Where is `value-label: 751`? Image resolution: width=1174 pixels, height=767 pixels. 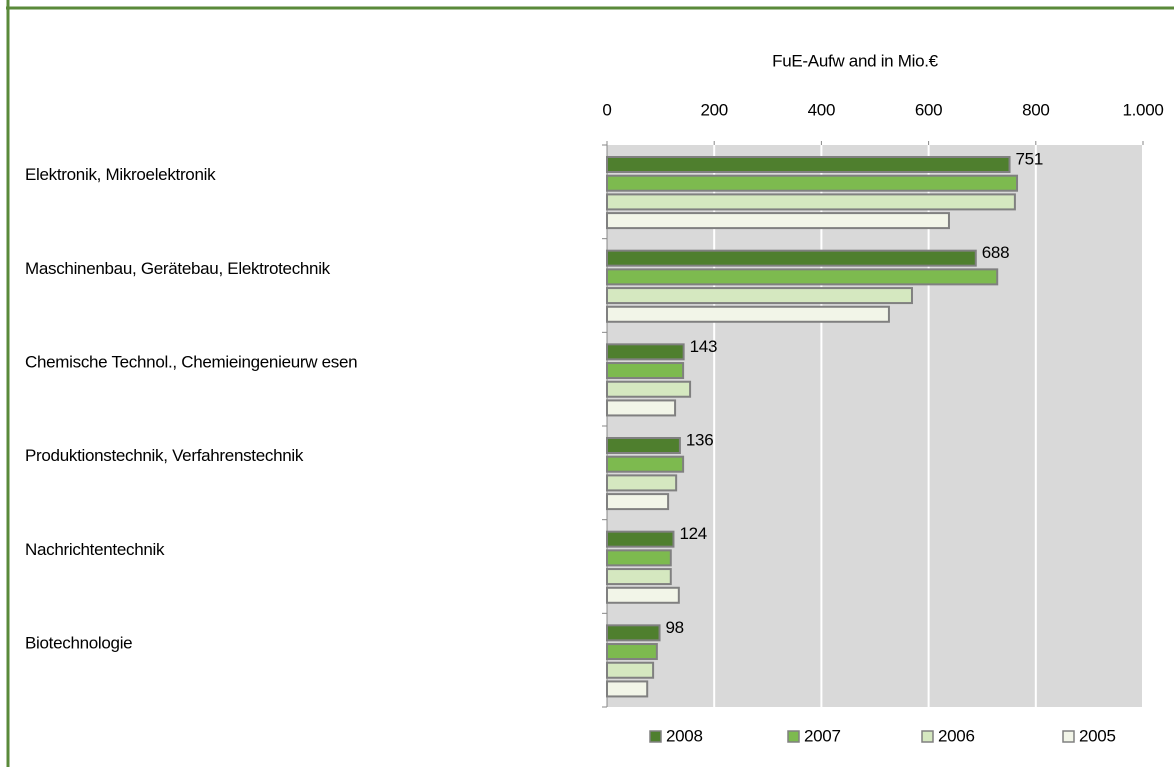 value-label: 751 is located at coordinates (1029, 158).